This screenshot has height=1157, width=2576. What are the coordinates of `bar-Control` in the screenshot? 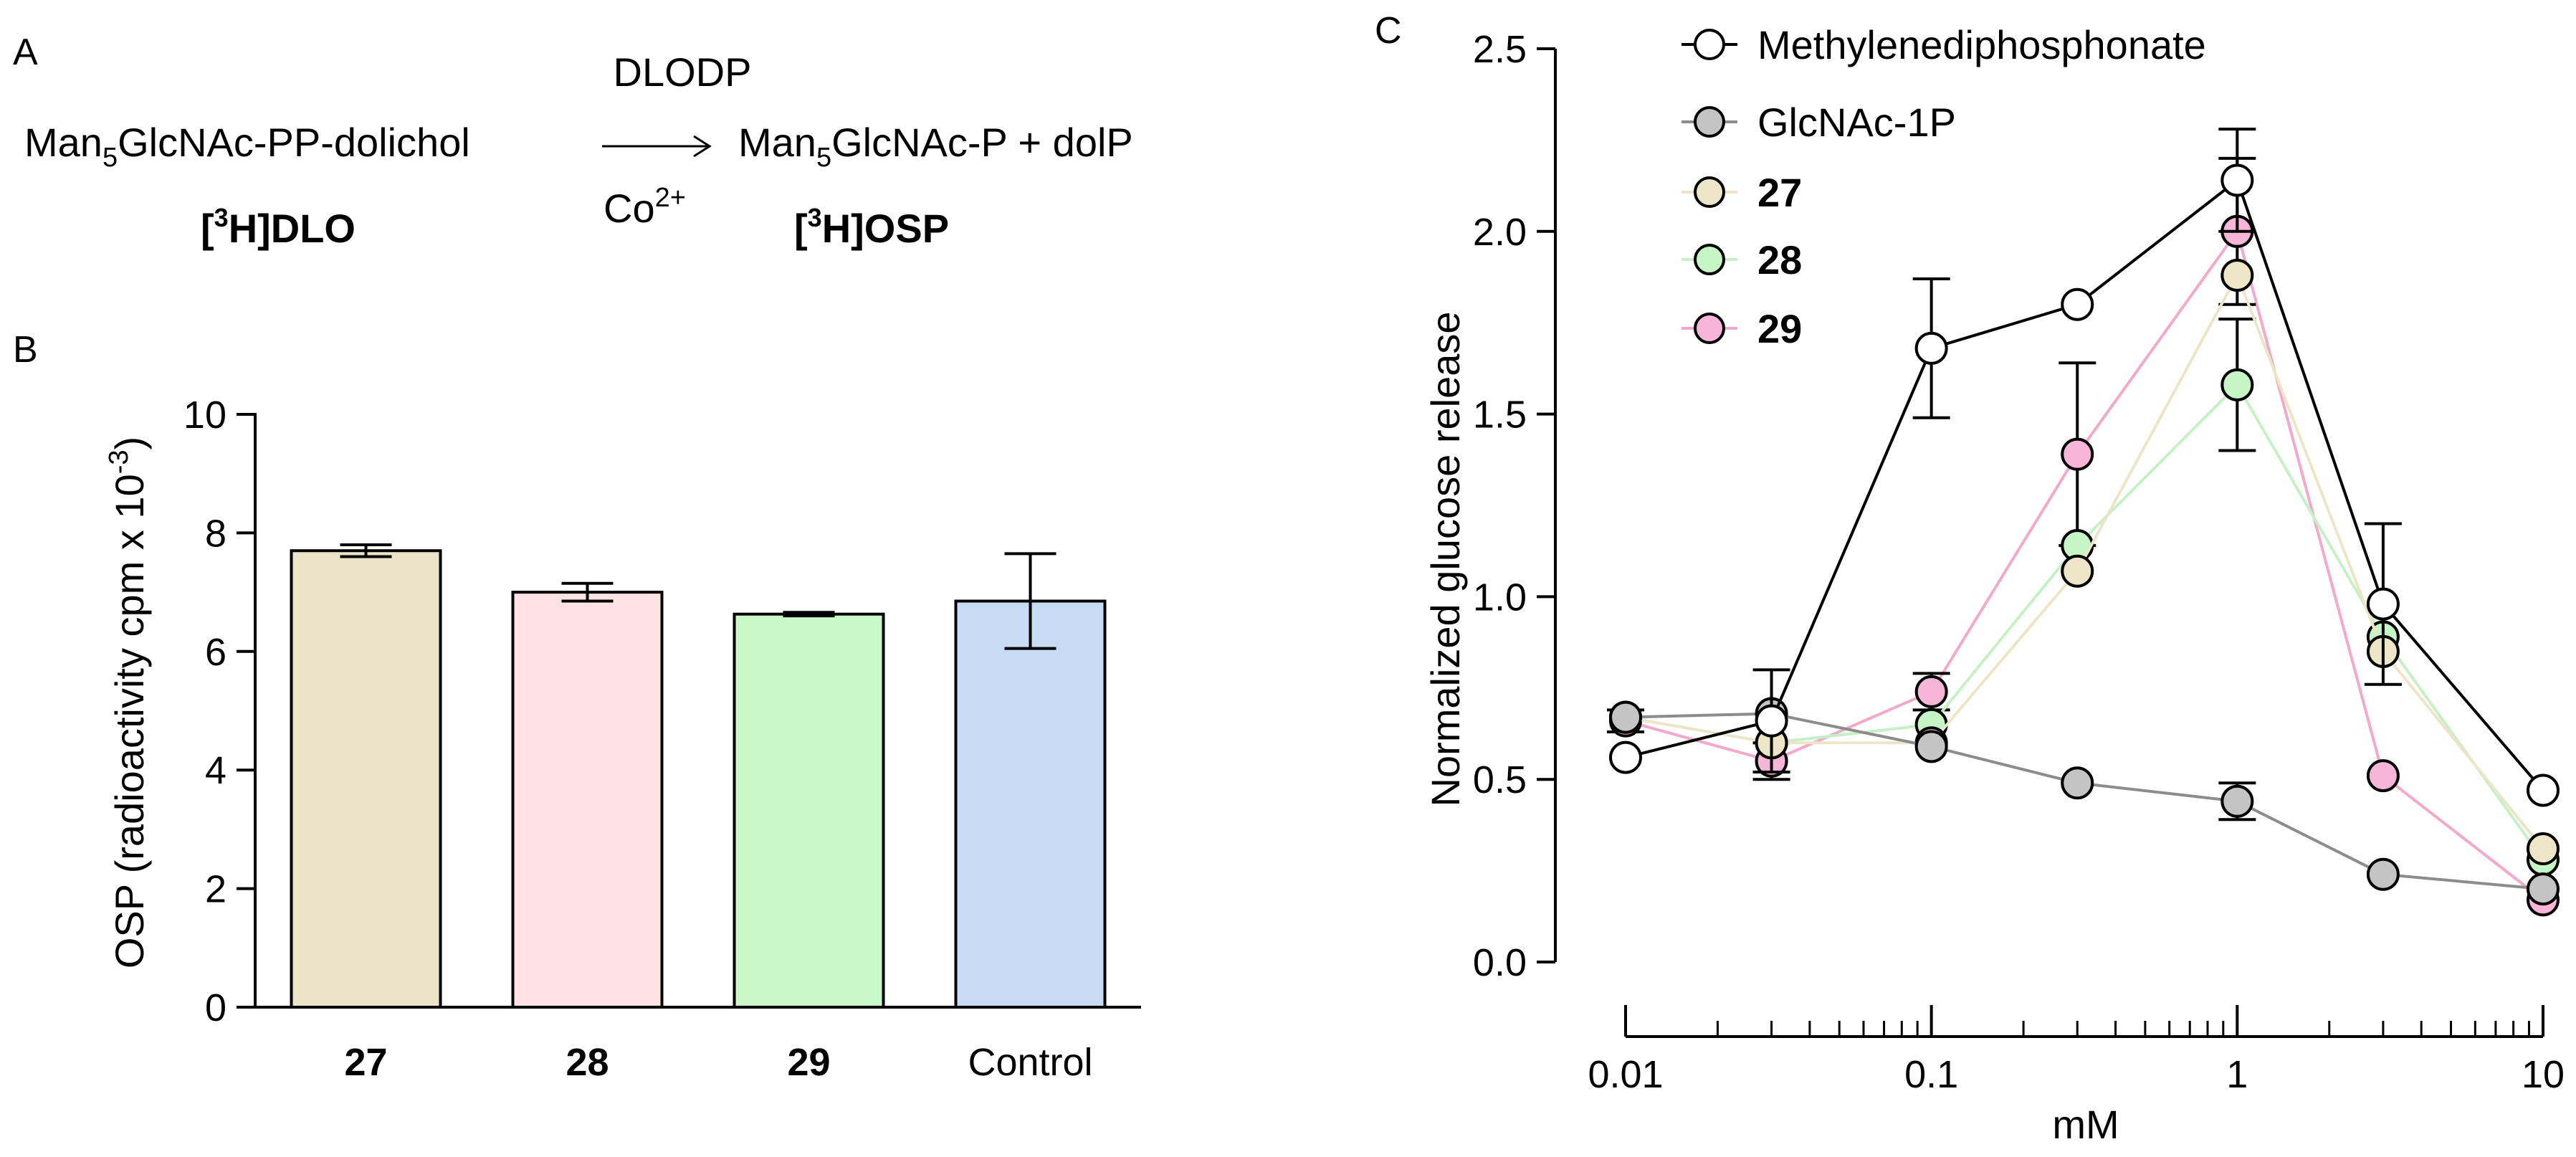 It's located at (1030, 804).